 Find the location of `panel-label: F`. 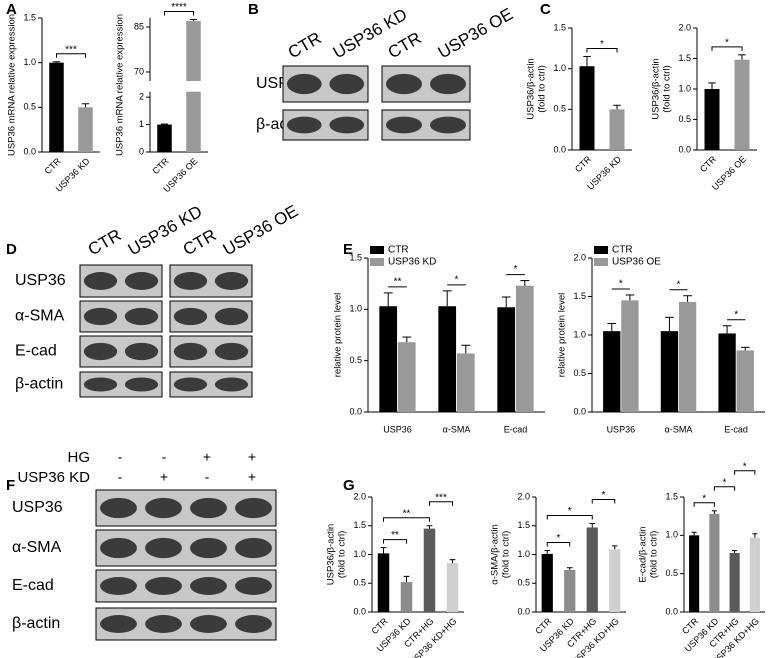

panel-label: F is located at coordinates (10, 485).